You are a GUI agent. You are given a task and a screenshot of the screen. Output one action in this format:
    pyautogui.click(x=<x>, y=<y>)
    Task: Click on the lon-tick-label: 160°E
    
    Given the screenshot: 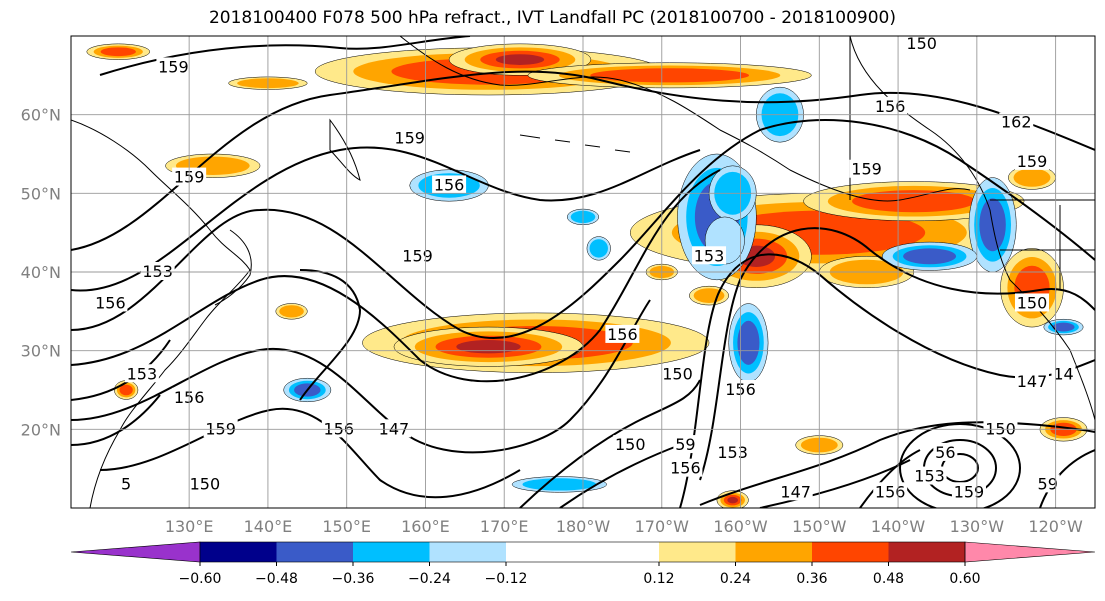 What is the action you would take?
    pyautogui.click(x=425, y=526)
    